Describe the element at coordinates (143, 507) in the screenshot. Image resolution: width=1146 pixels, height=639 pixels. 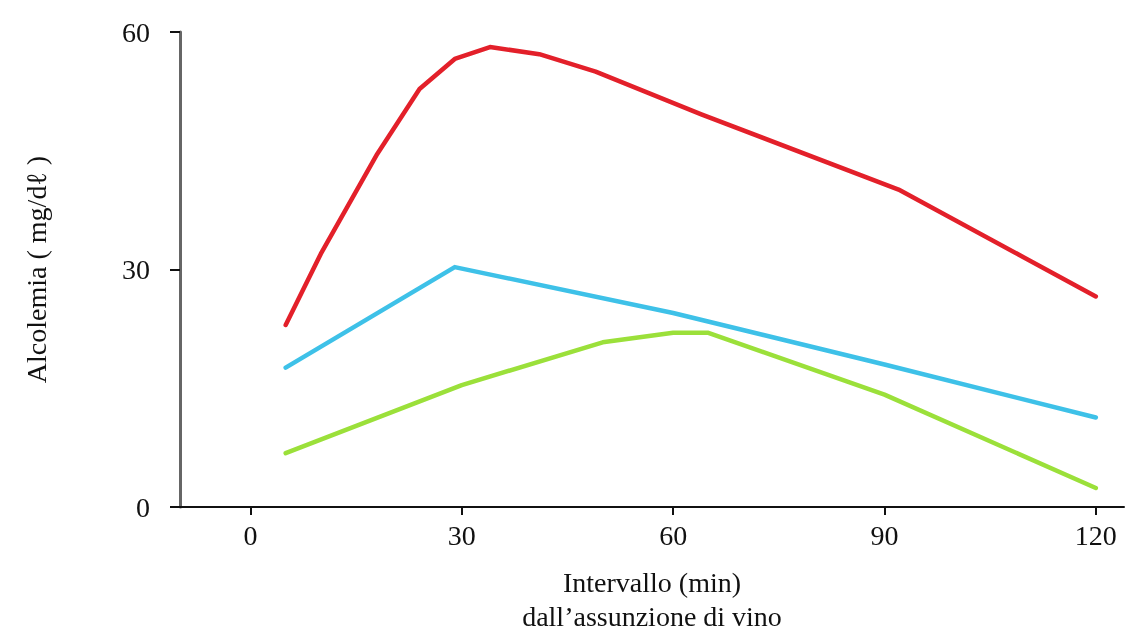
I see `y-tick-label: 0` at that location.